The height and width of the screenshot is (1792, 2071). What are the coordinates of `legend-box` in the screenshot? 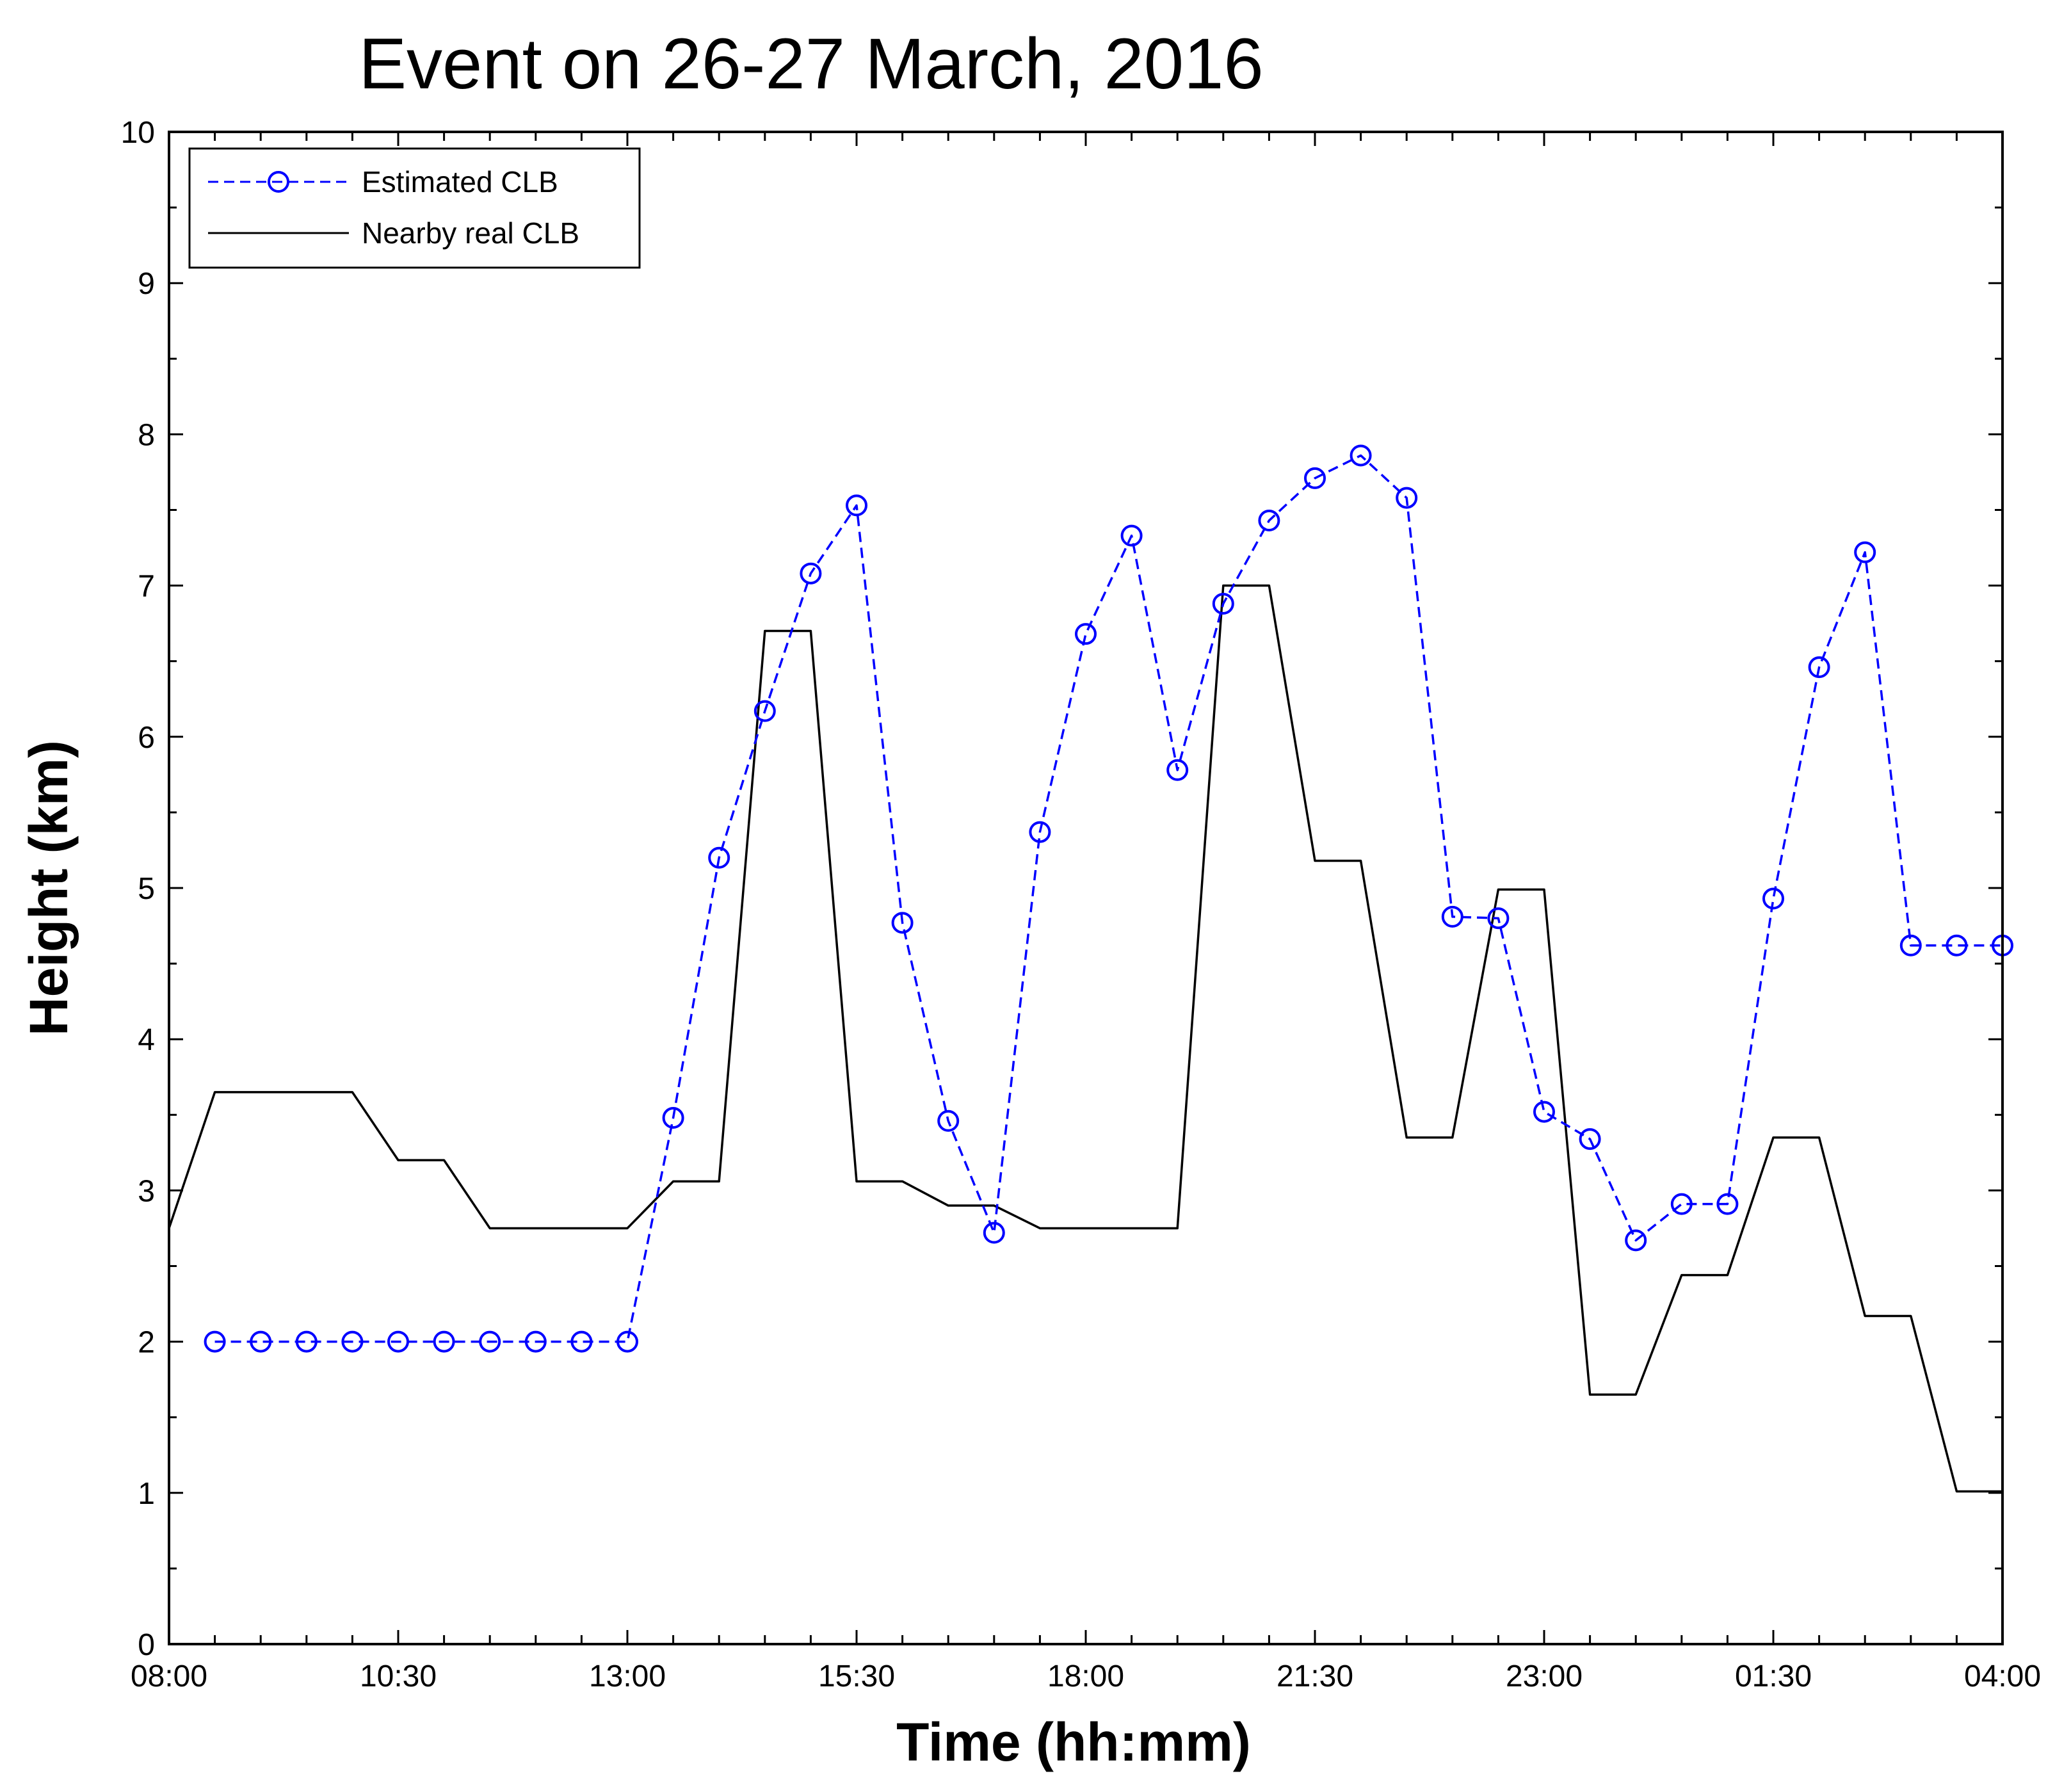 It's located at (414, 208).